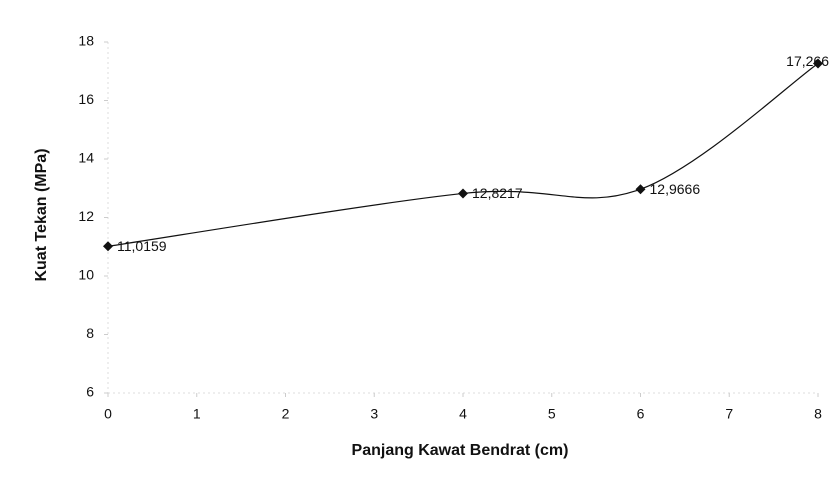 Image resolution: width=831 pixels, height=483 pixels. What do you see at coordinates (286, 414) in the screenshot?
I see `x-tick-label: 2` at bounding box center [286, 414].